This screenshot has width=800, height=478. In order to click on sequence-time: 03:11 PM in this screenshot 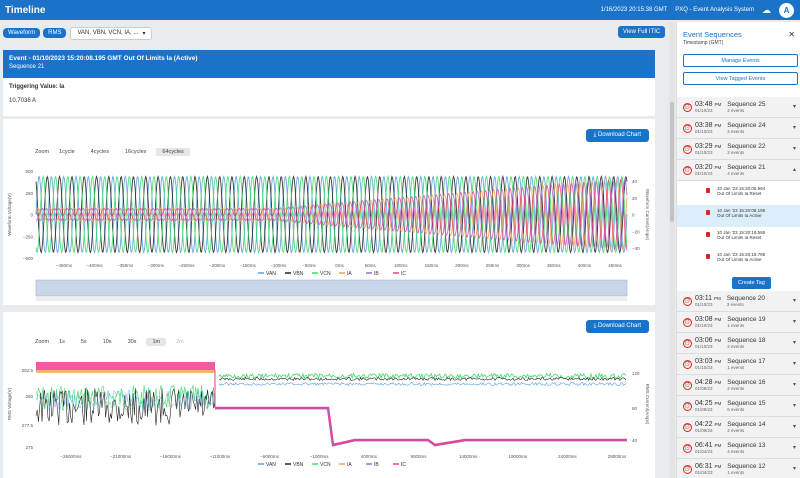, I will do `click(708, 298)`.